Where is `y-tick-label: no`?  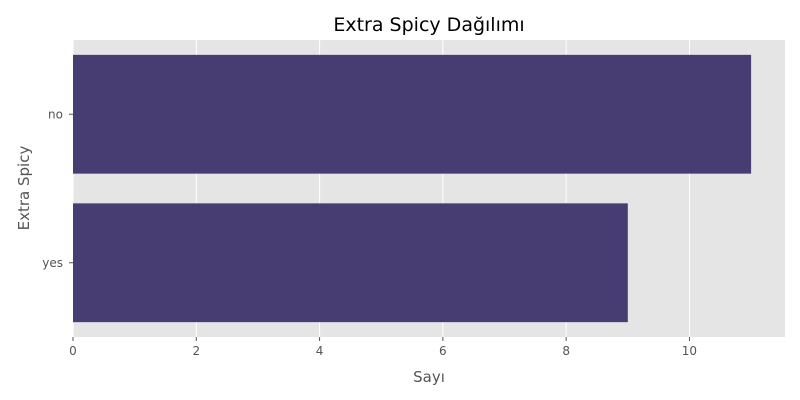
y-tick-label: no is located at coordinates (55, 114).